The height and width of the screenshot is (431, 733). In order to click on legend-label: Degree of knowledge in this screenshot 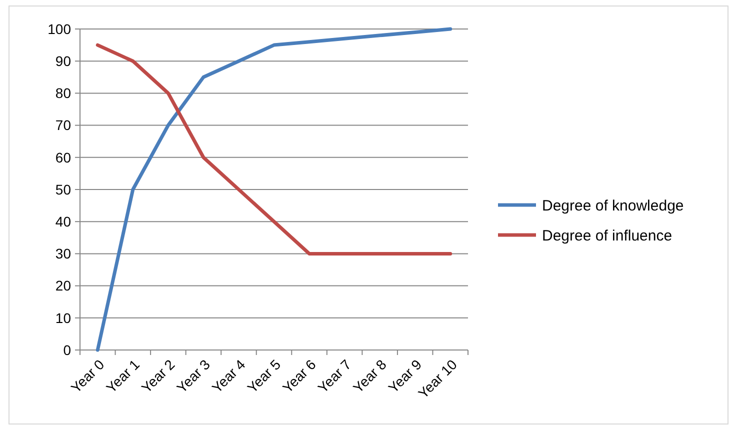, I will do `click(613, 205)`.